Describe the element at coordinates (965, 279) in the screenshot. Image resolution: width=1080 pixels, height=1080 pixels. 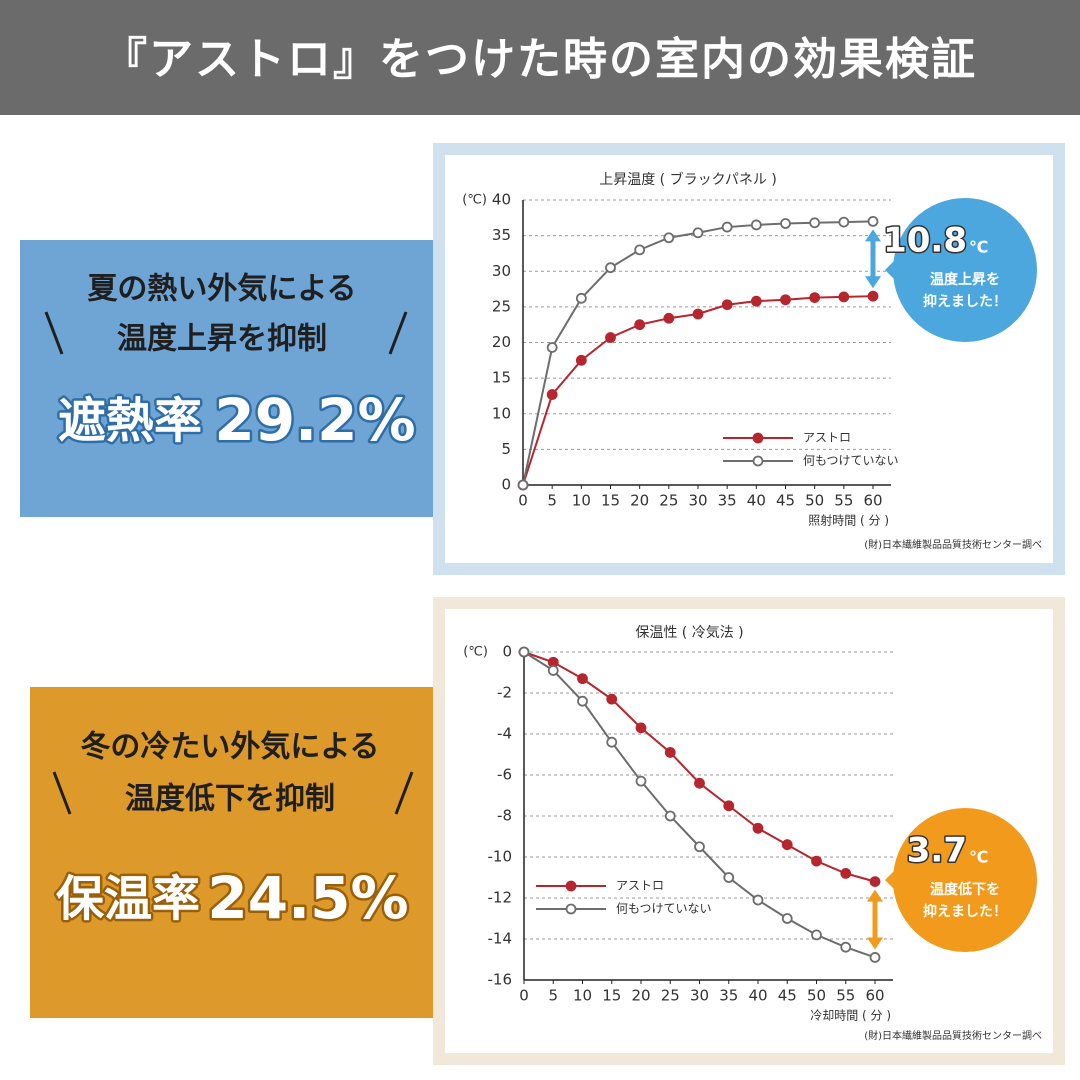
I see `annotation-text: 温度上昇を` at that location.